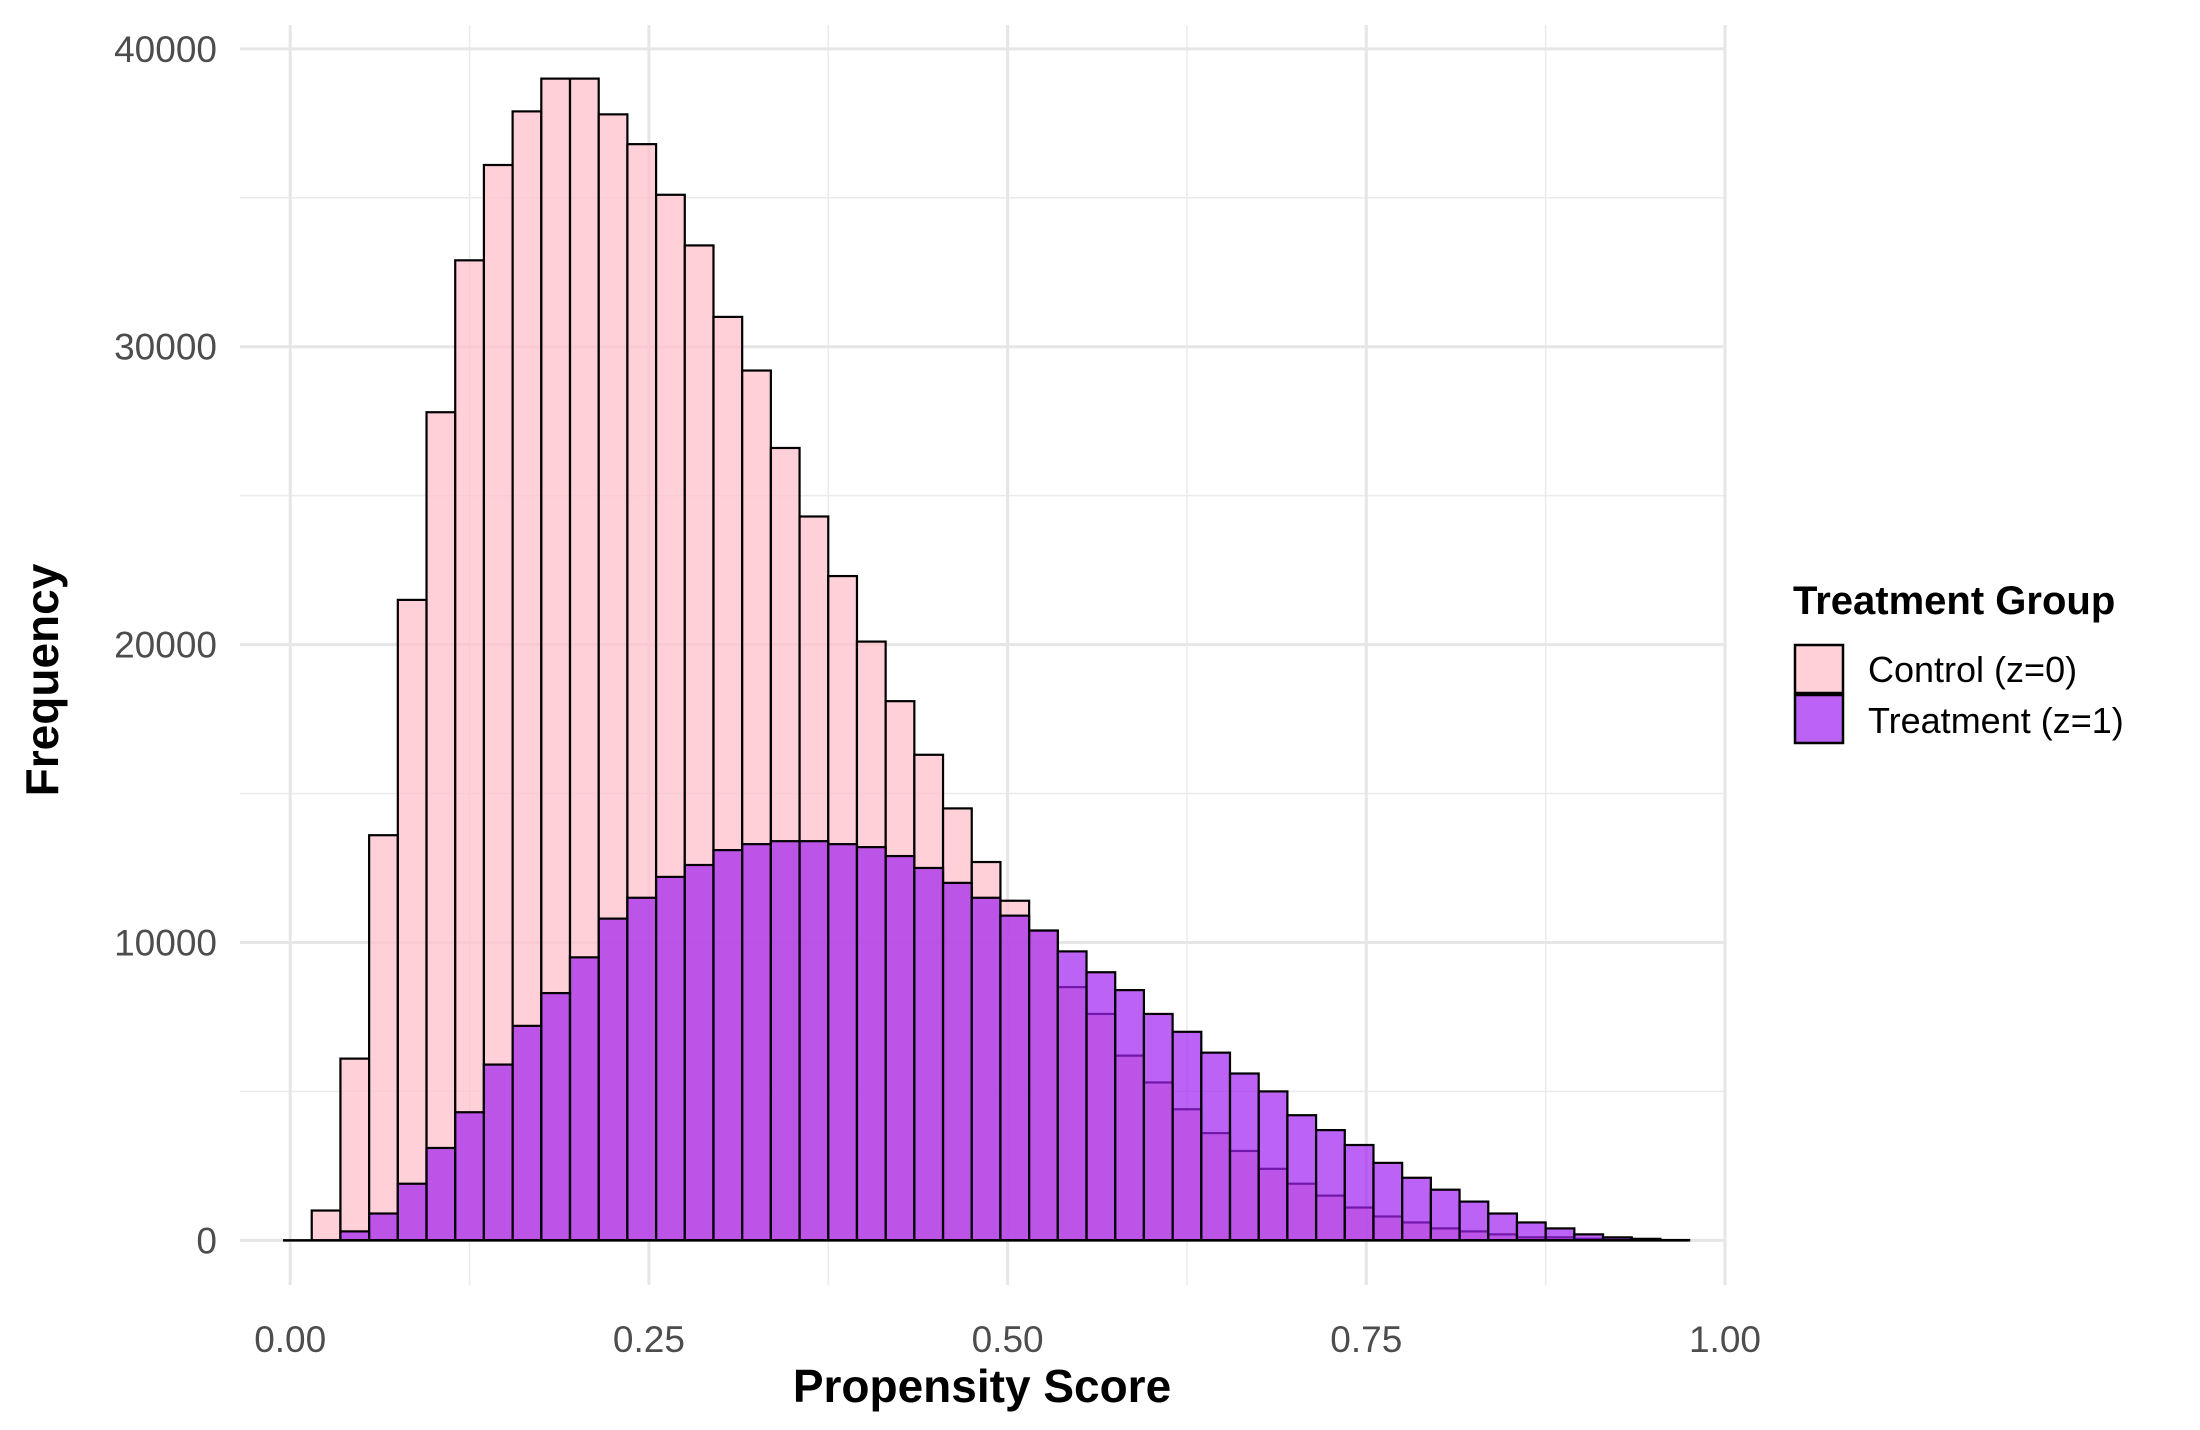 The height and width of the screenshot is (1430, 2200). What do you see at coordinates (42, 679) in the screenshot?
I see `y-axis-title: Frequency` at bounding box center [42, 679].